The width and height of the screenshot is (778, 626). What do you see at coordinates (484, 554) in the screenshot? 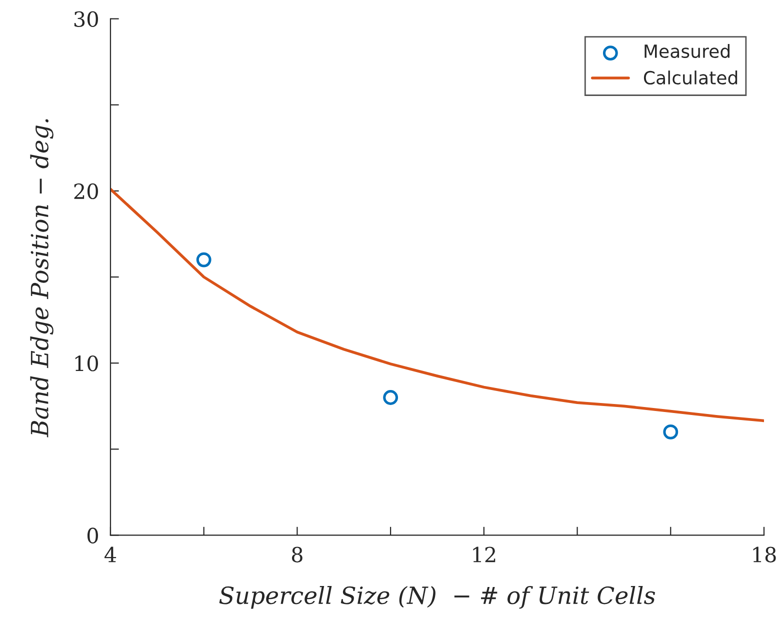
I see `x-tick-label: 12` at bounding box center [484, 554].